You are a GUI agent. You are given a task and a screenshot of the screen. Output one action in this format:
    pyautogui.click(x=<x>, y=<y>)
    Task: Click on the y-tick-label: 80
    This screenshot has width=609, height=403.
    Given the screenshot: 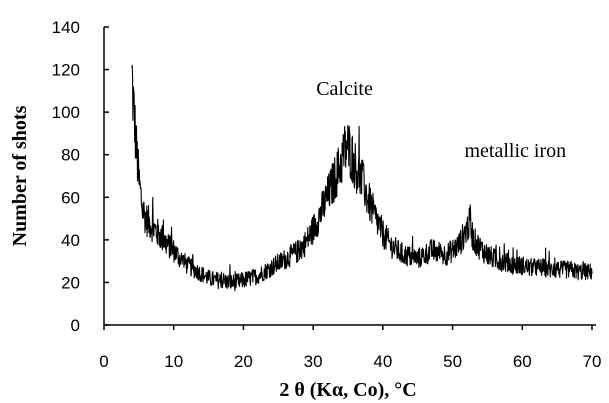 What is the action you would take?
    pyautogui.click(x=70, y=155)
    